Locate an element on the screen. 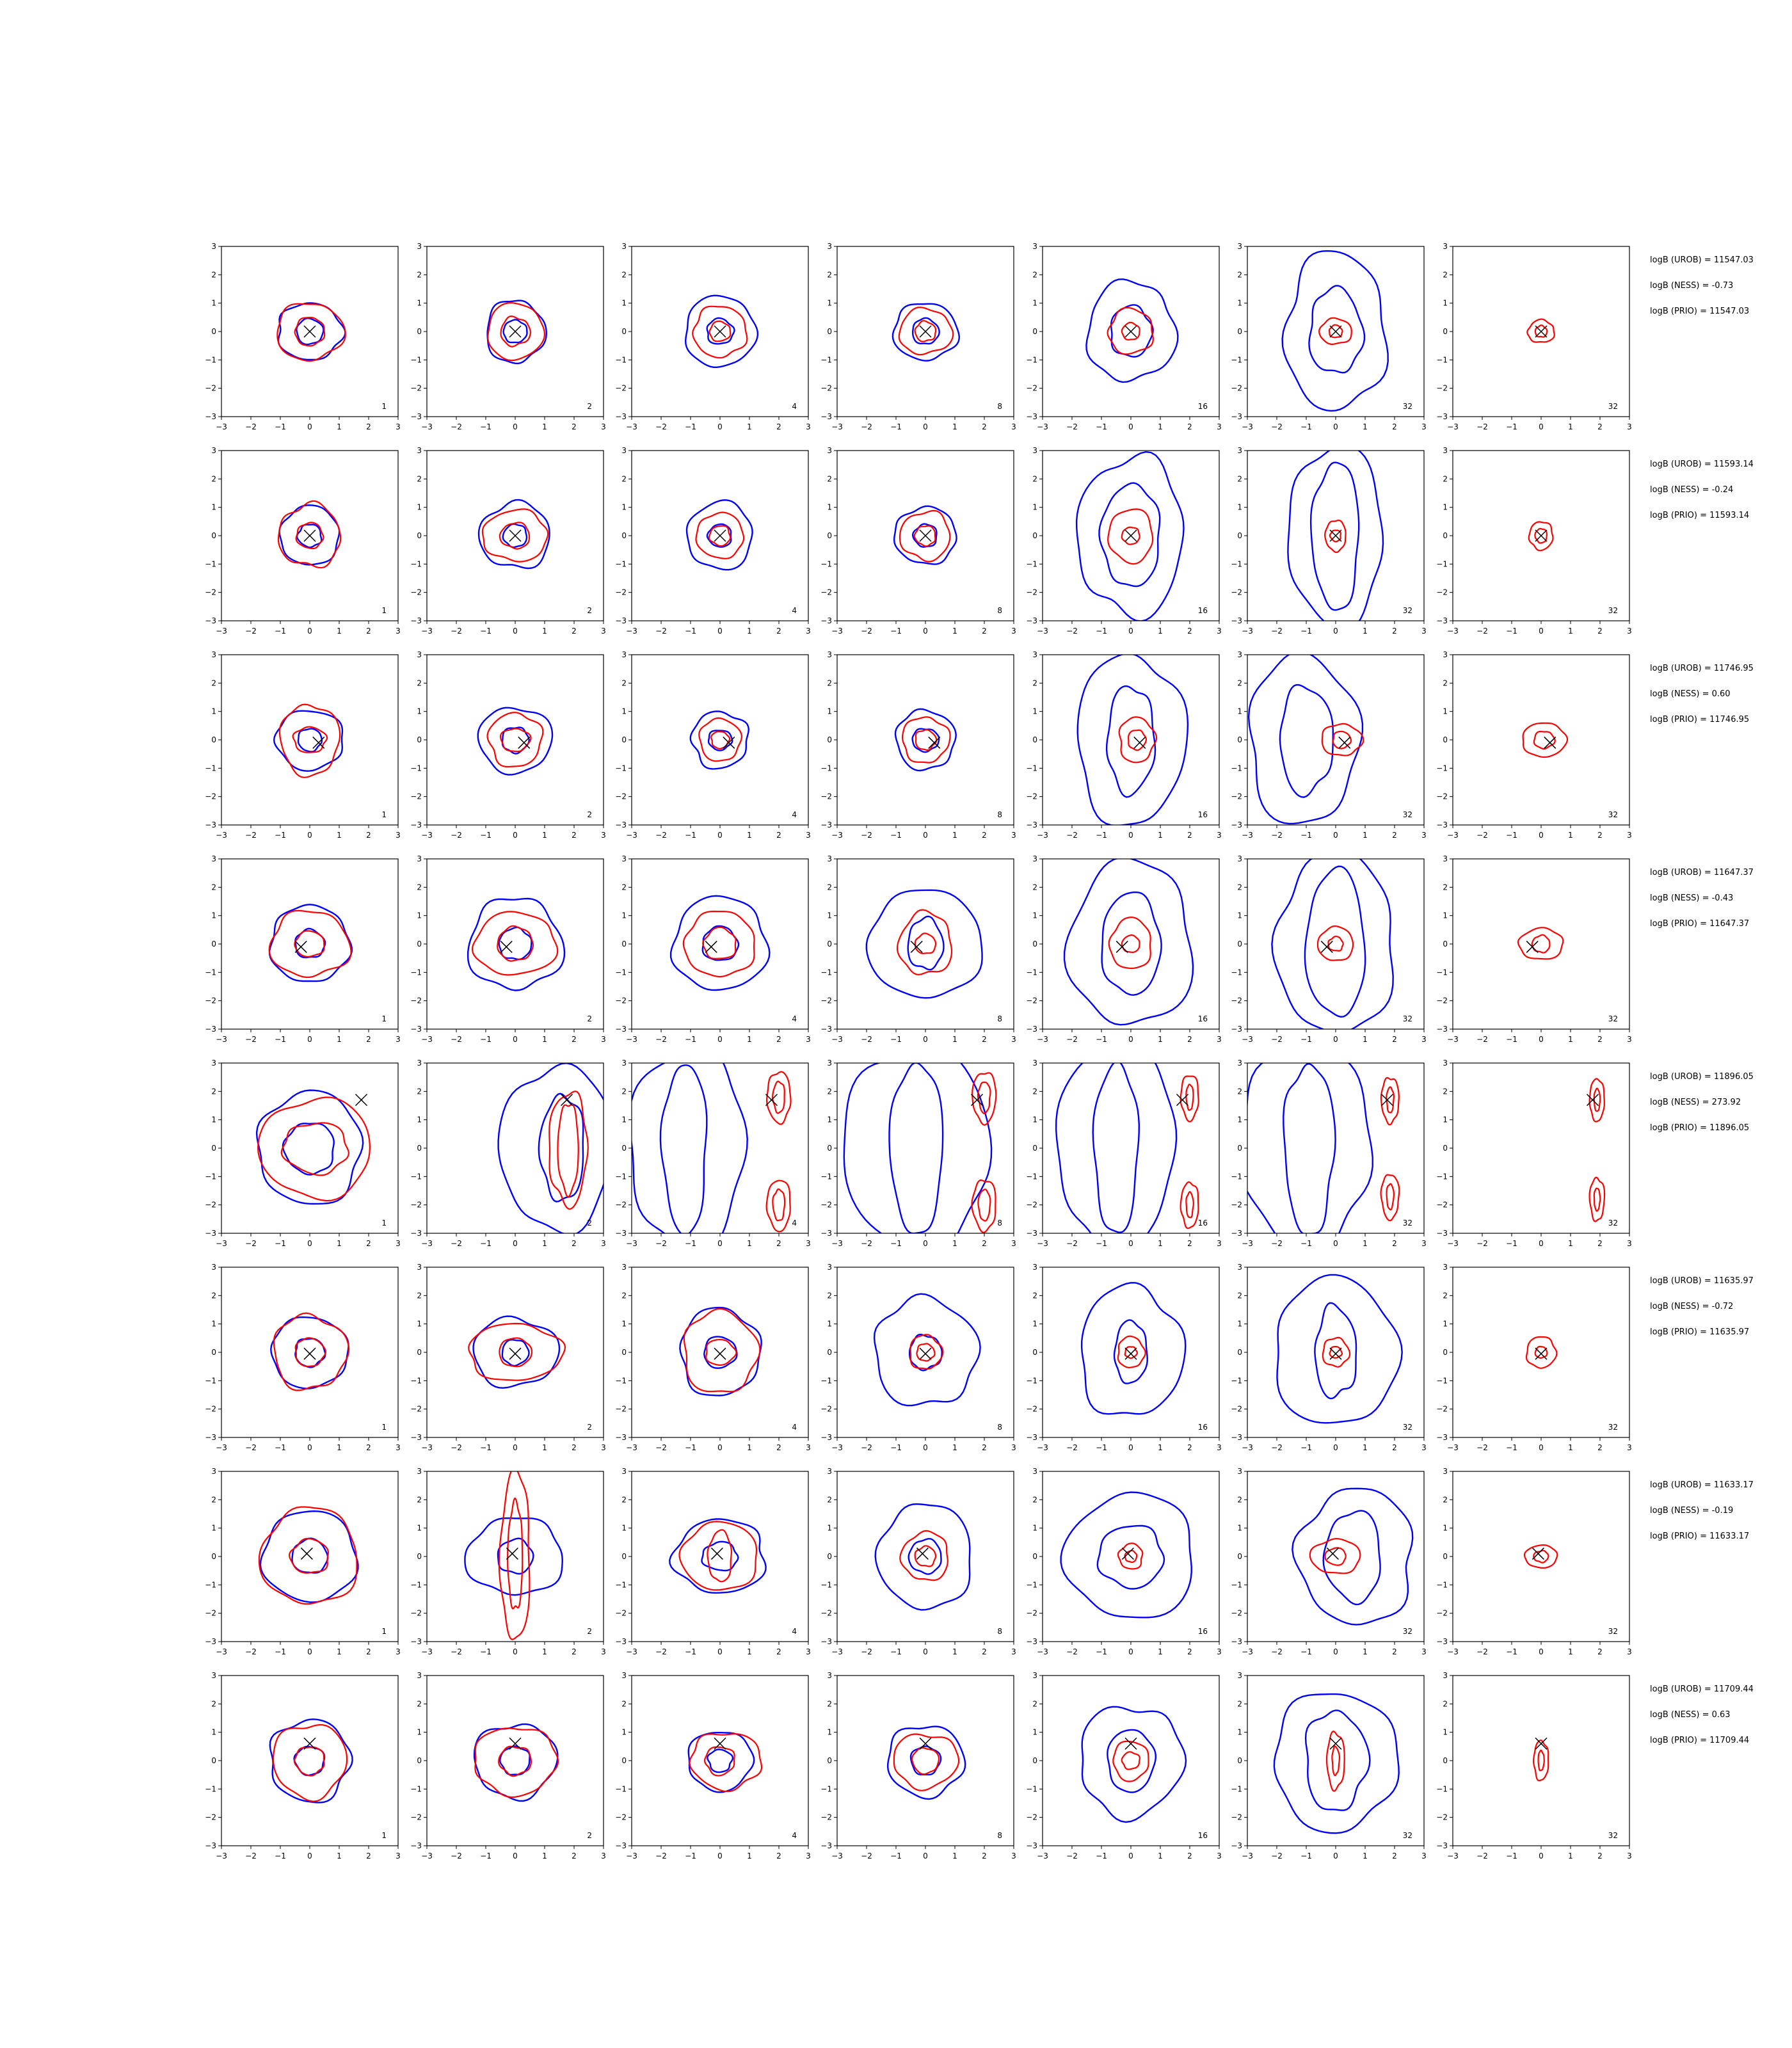  panel-number: 32 is located at coordinates (1613, 610).